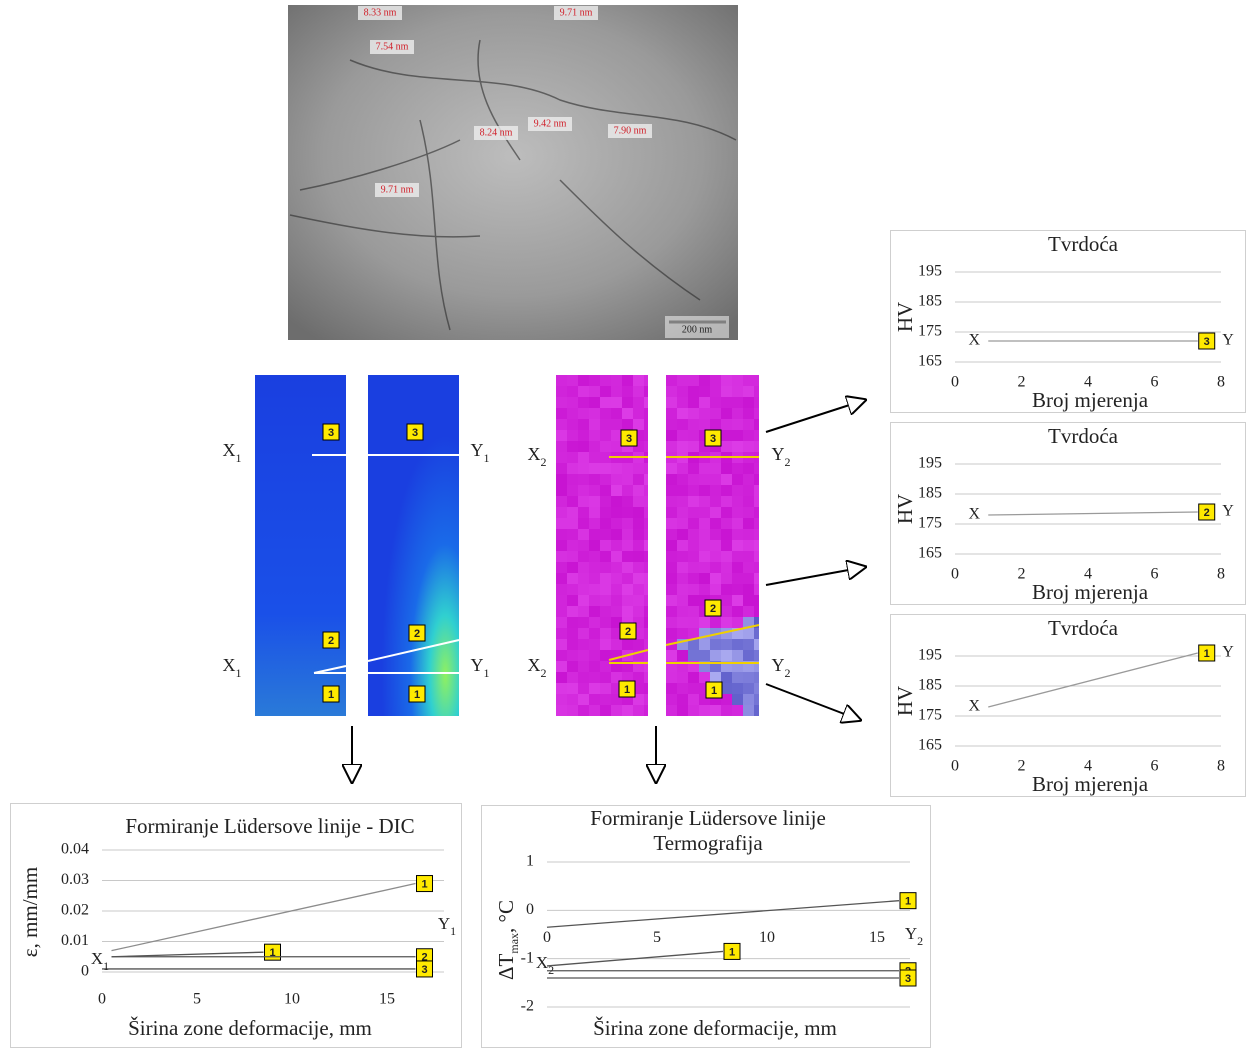 The width and height of the screenshot is (1247, 1050). Describe the element at coordinates (272, 953) in the screenshot. I see `marker-label: 1` at that location.